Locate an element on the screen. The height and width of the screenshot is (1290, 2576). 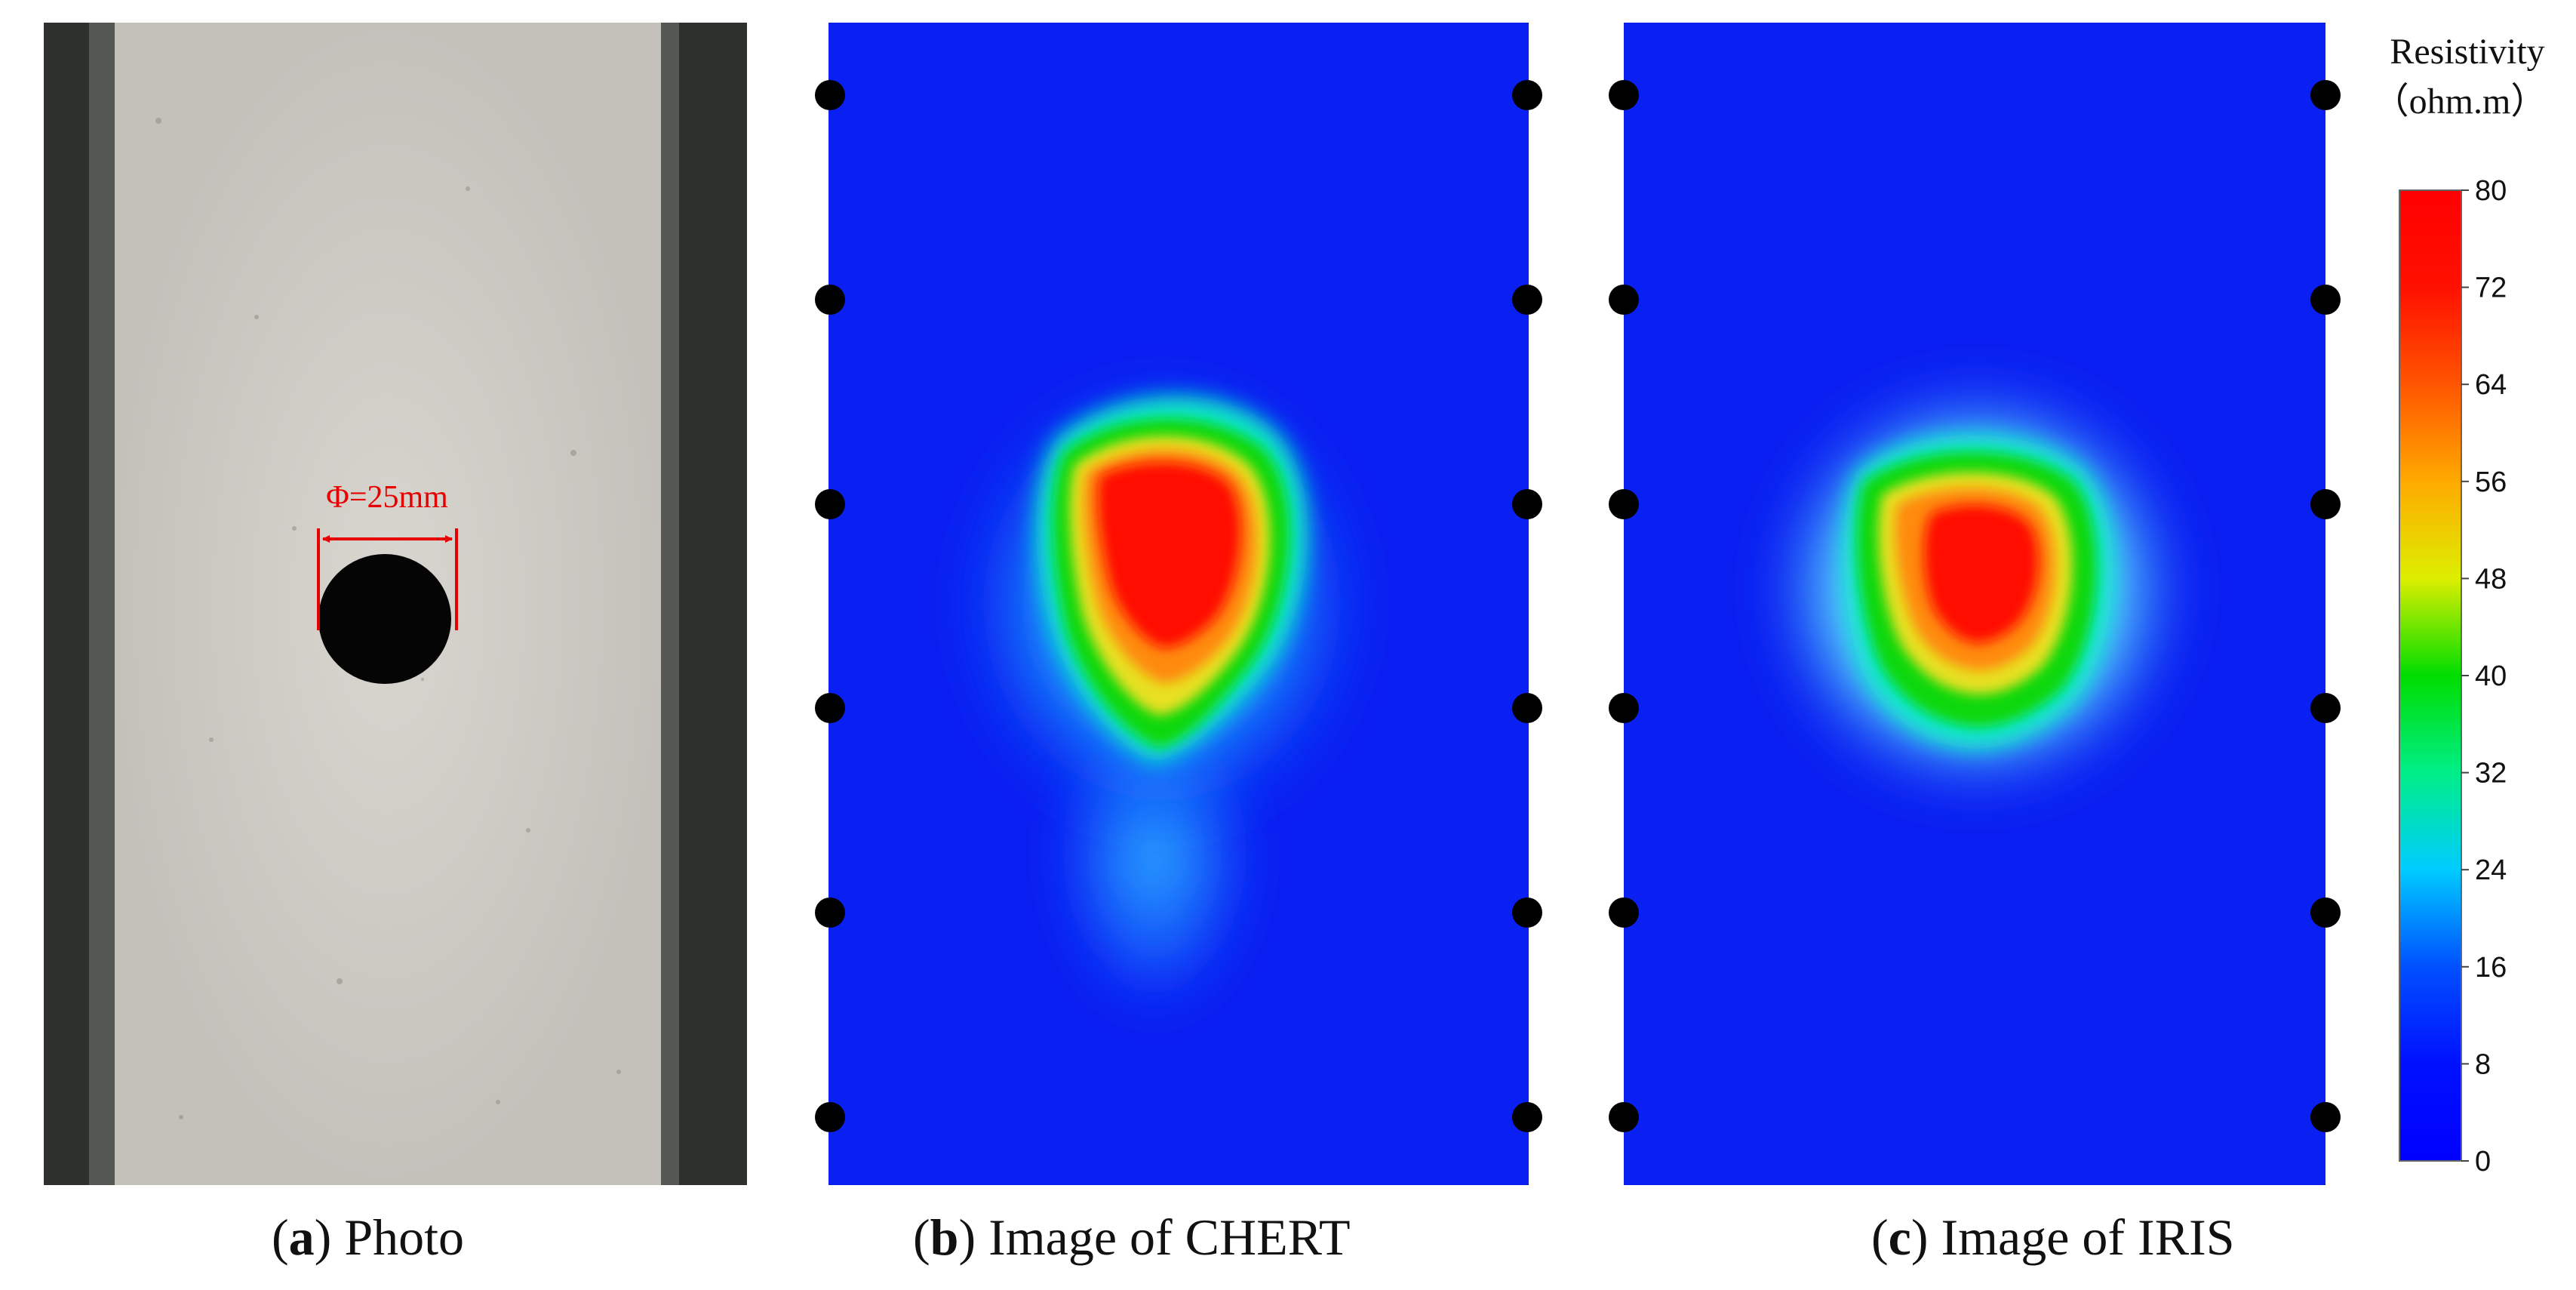
colorbar-tick-label: 16 is located at coordinates (2491, 968).